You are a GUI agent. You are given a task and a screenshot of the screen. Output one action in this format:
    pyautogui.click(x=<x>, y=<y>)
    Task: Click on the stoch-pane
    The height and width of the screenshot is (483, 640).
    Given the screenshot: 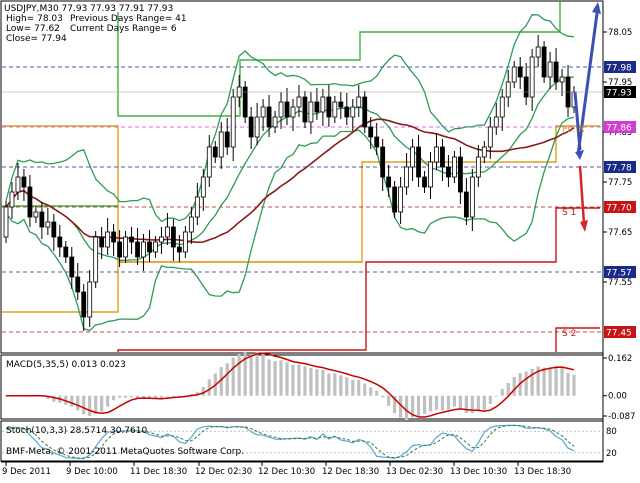 What is the action you would take?
    pyautogui.click(x=302, y=441)
    